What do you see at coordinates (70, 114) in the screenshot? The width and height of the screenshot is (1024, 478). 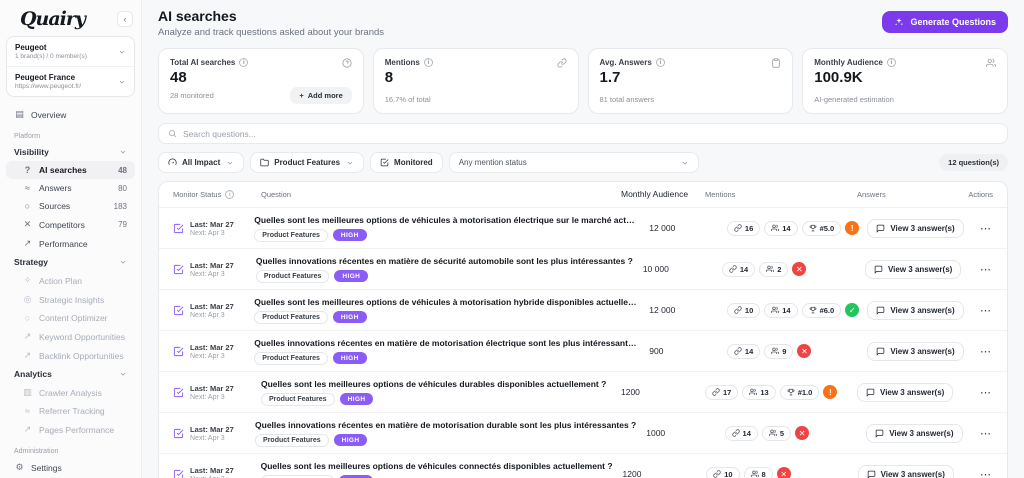 I see `sidebar-item-overview: ▤ Overview` at bounding box center [70, 114].